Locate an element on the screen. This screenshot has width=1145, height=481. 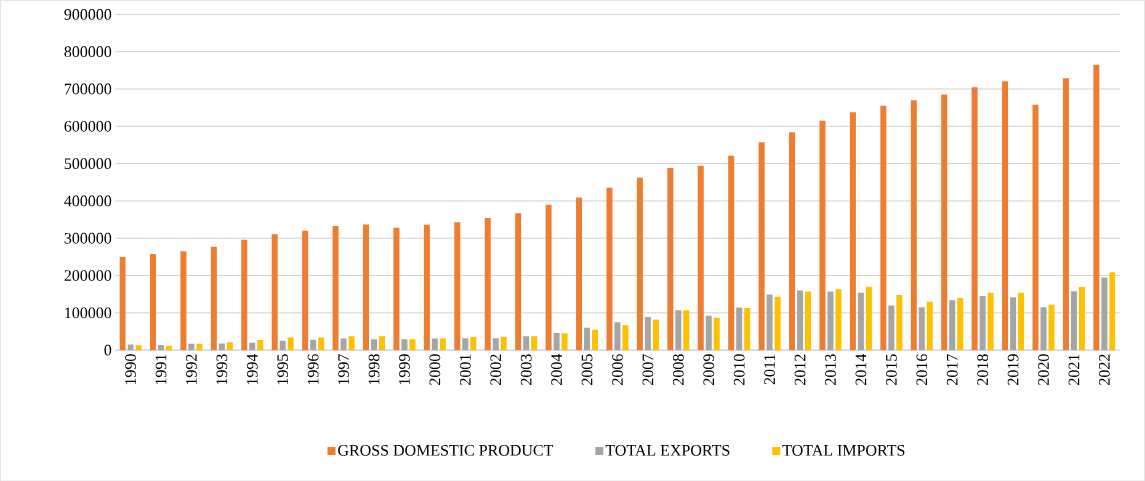
x-tick-label: 1998 is located at coordinates (374, 369).